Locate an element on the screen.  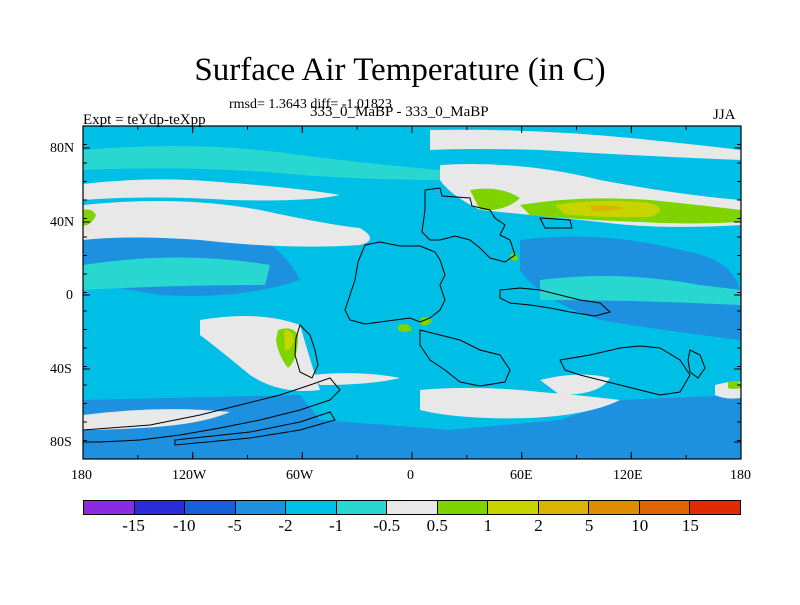
lon-label-120e: 120E is located at coordinates (628, 475).